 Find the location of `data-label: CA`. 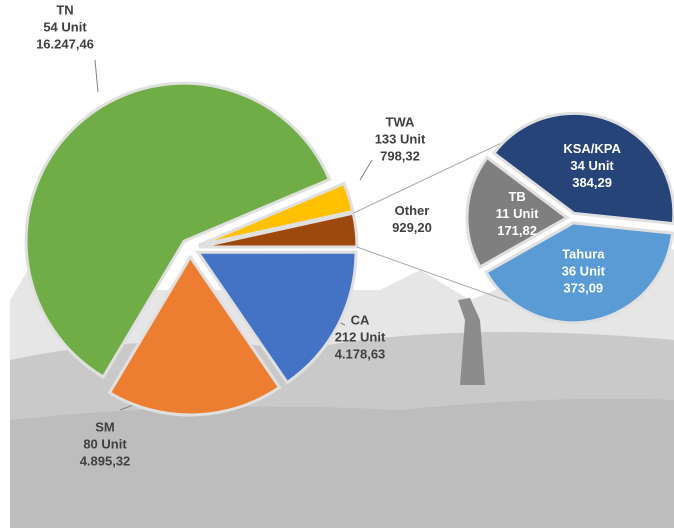

data-label: CA is located at coordinates (360, 319).